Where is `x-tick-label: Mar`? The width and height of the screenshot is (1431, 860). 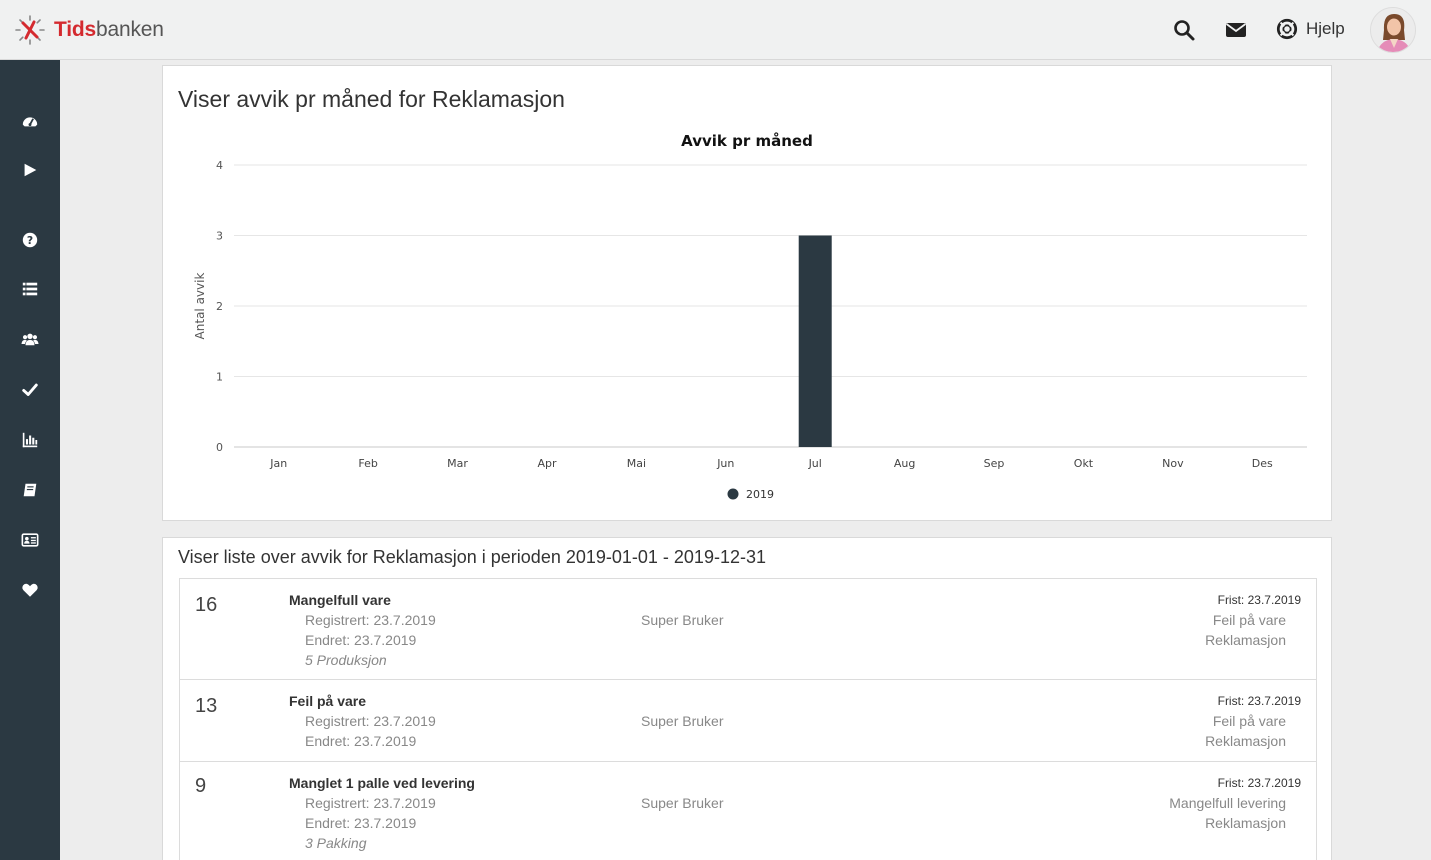 x-tick-label: Mar is located at coordinates (457, 463).